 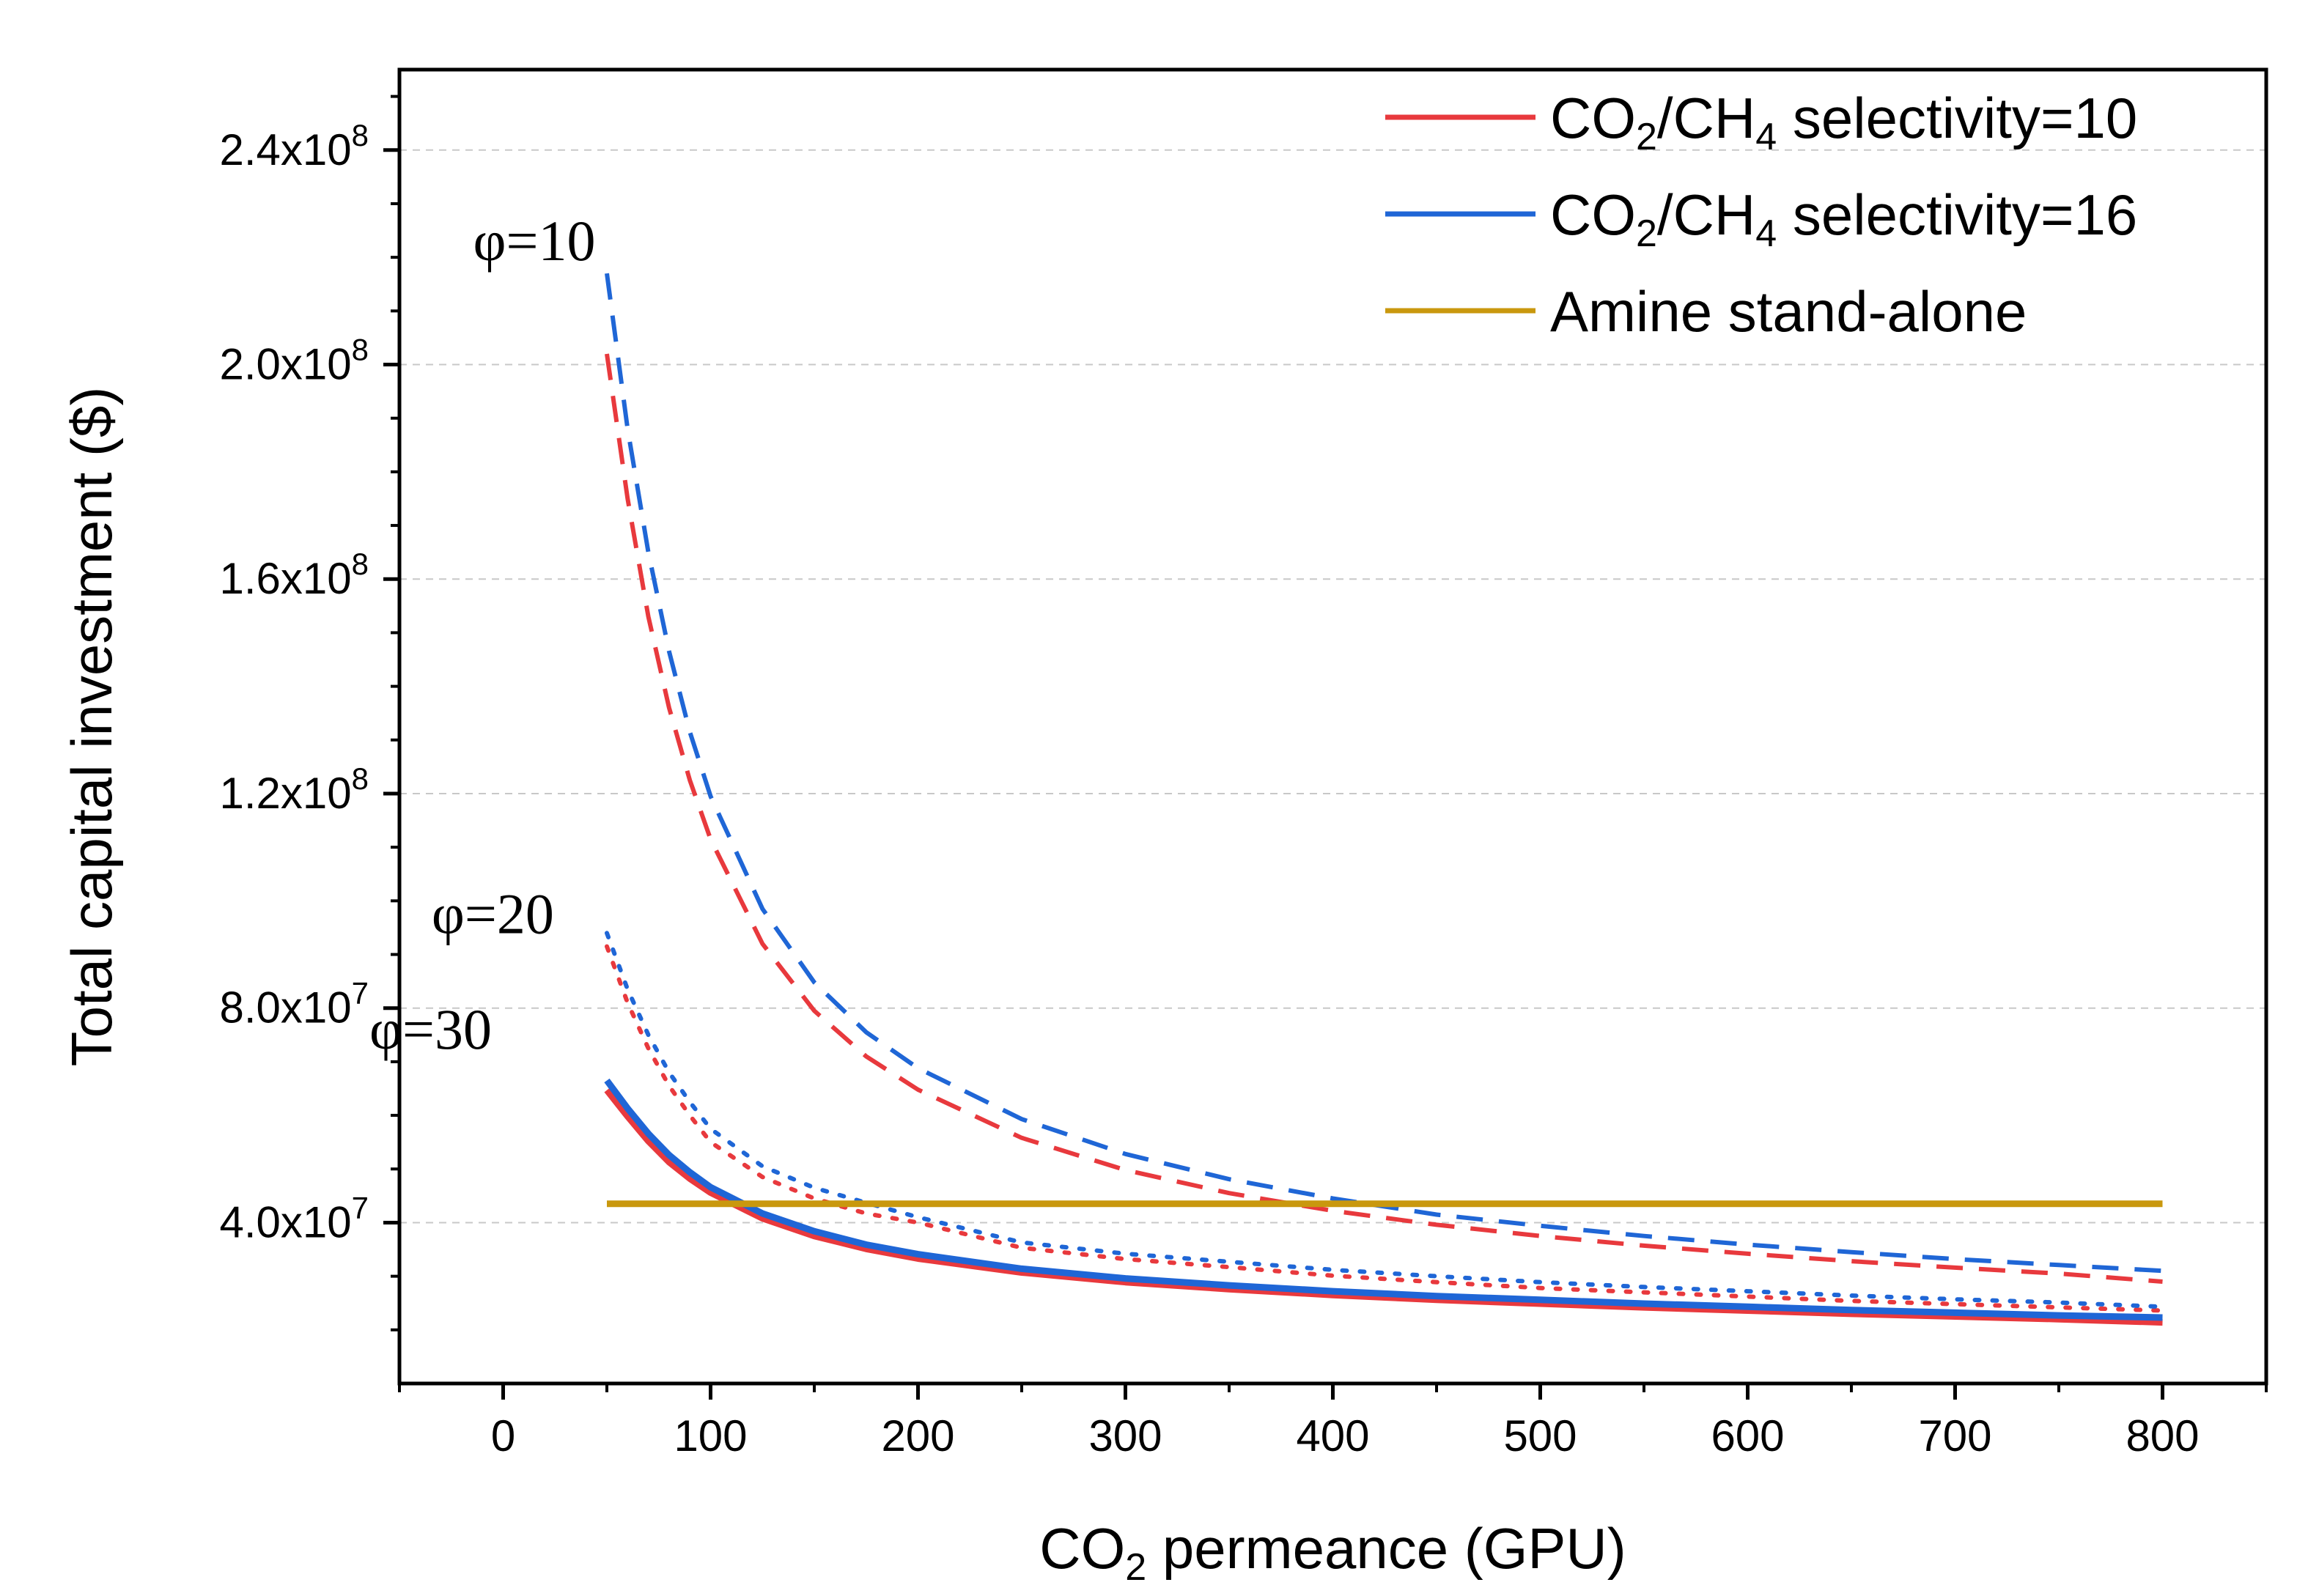 What do you see at coordinates (294, 575) in the screenshot?
I see `y-tick-label: 1.6x10⁸` at bounding box center [294, 575].